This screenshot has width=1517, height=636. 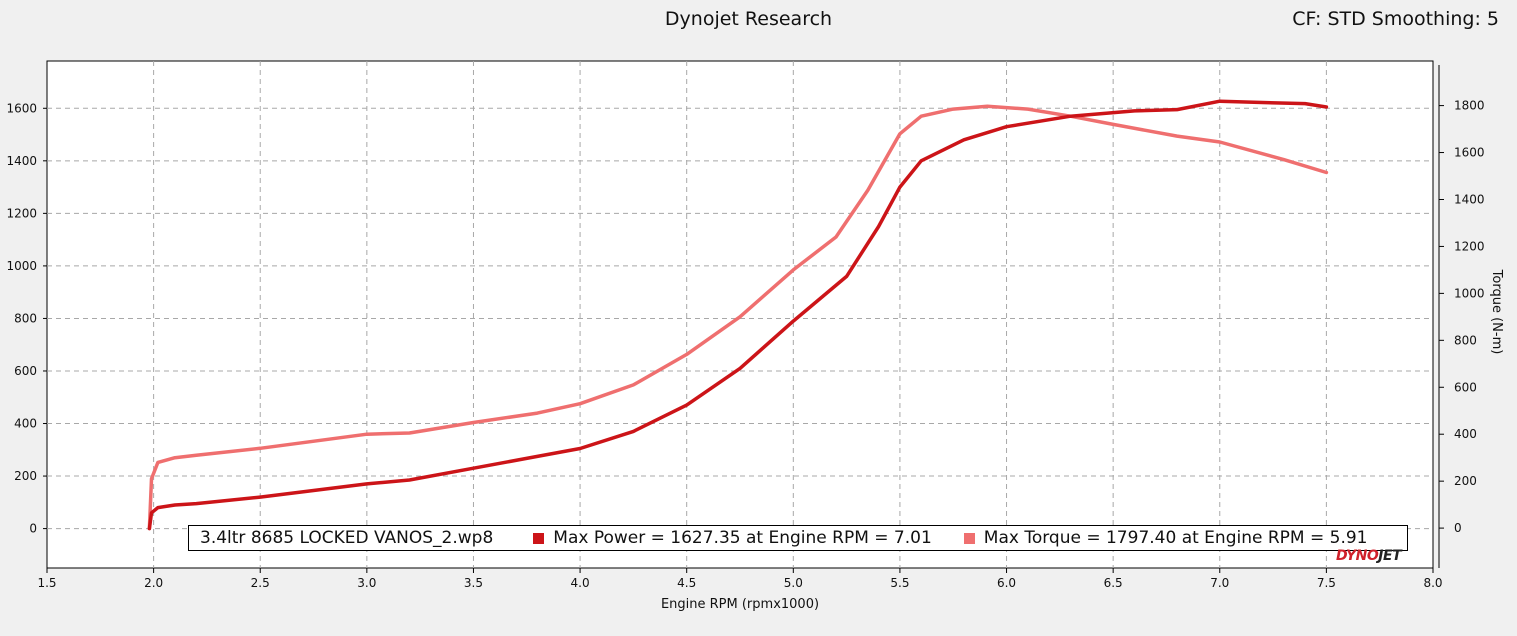 What do you see at coordinates (1369, 556) in the screenshot?
I see `dynojet-logo: DYNOJET` at bounding box center [1369, 556].